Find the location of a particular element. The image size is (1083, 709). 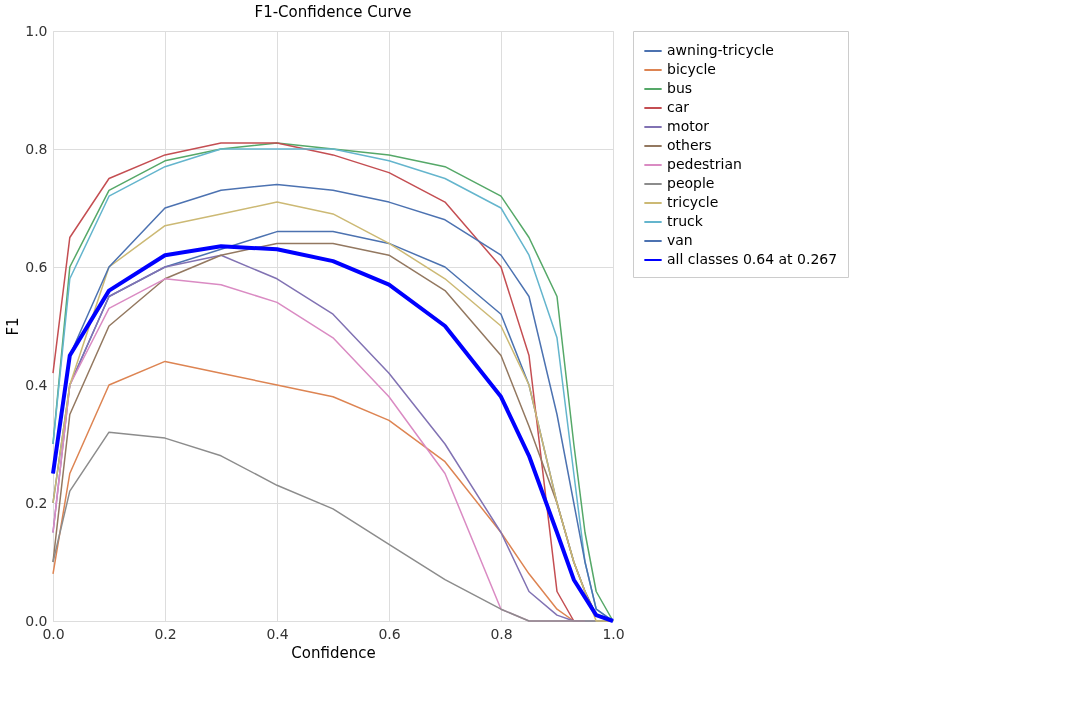

chart-title: F1-Confidence Curve is located at coordinates (333, 12).